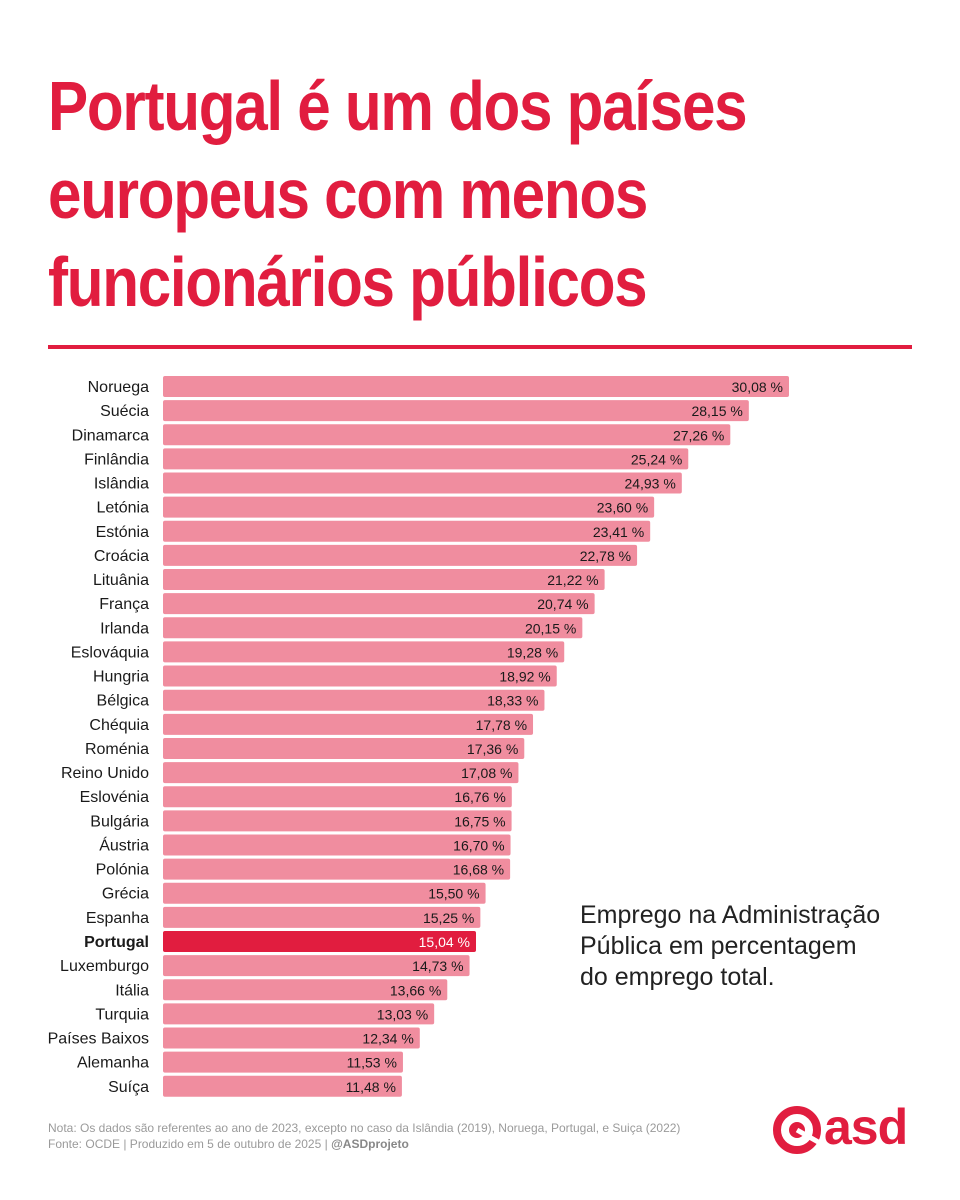 This screenshot has height=1200, width=960. Describe the element at coordinates (122, 532) in the screenshot. I see `category-label: Estónia` at that location.